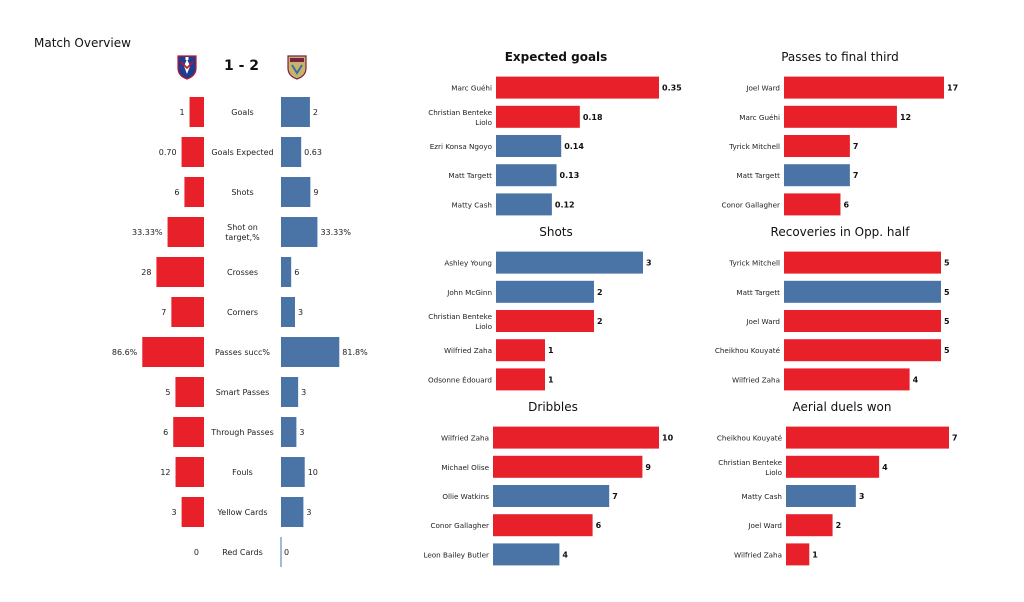  Describe the element at coordinates (456, 554) in the screenshot. I see `player-name: Leon Bailey Butler` at that location.